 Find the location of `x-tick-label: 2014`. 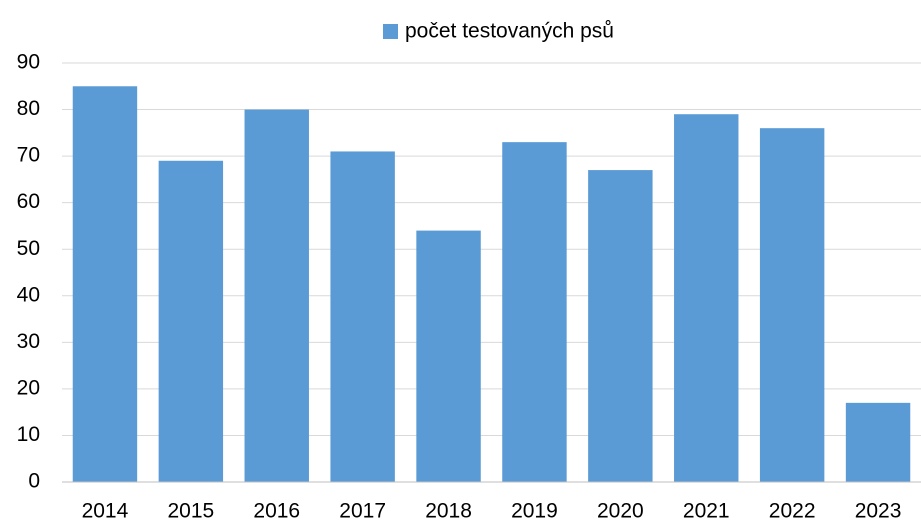

x-tick-label: 2014 is located at coordinates (105, 511).